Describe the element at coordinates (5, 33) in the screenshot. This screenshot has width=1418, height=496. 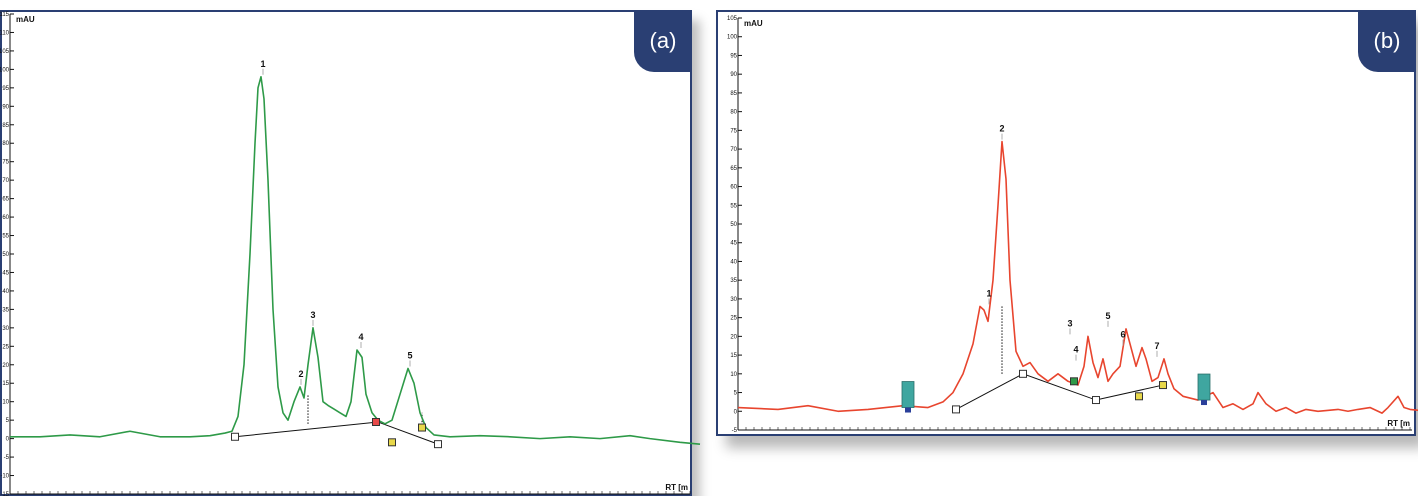
I see `y-tick-label: 110` at that location.